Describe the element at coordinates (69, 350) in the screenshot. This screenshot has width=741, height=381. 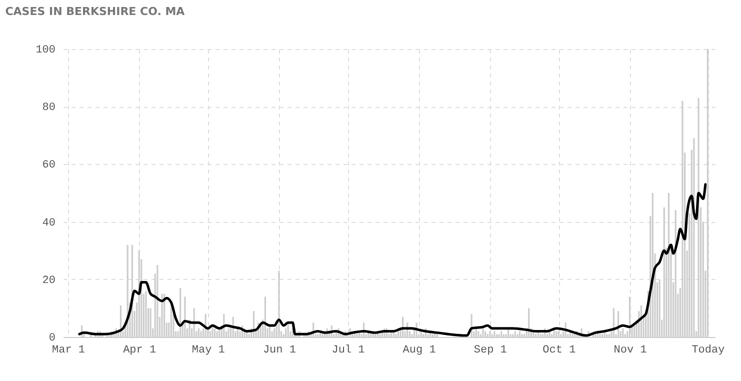
I see `x-tick-label: Mar 1` at that location.